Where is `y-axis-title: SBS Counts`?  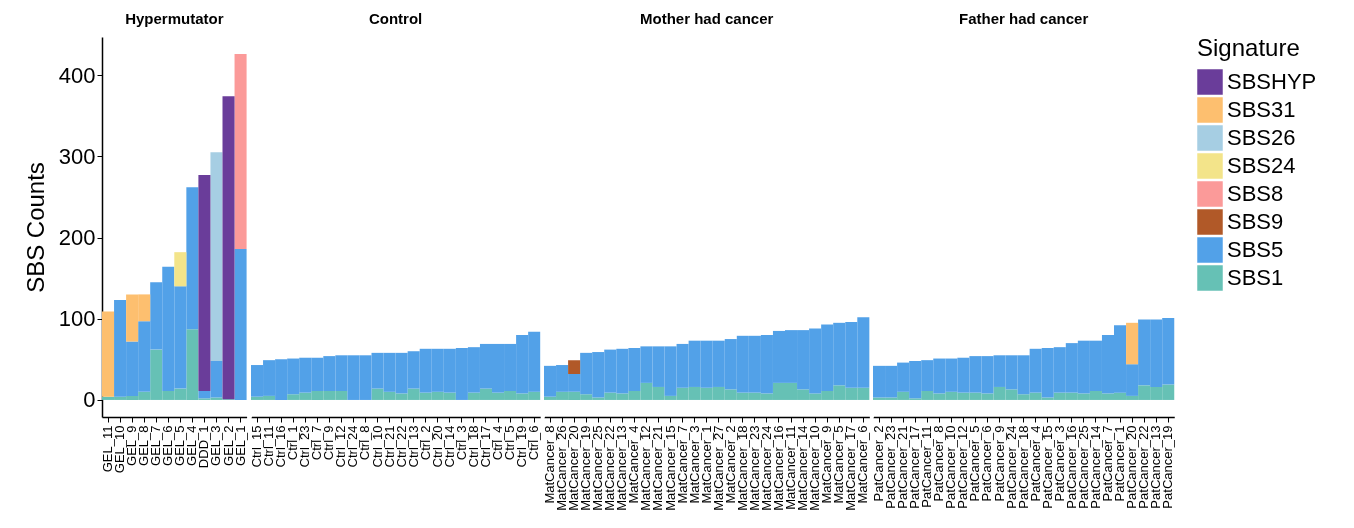
y-axis-title: SBS Counts is located at coordinates (35, 227).